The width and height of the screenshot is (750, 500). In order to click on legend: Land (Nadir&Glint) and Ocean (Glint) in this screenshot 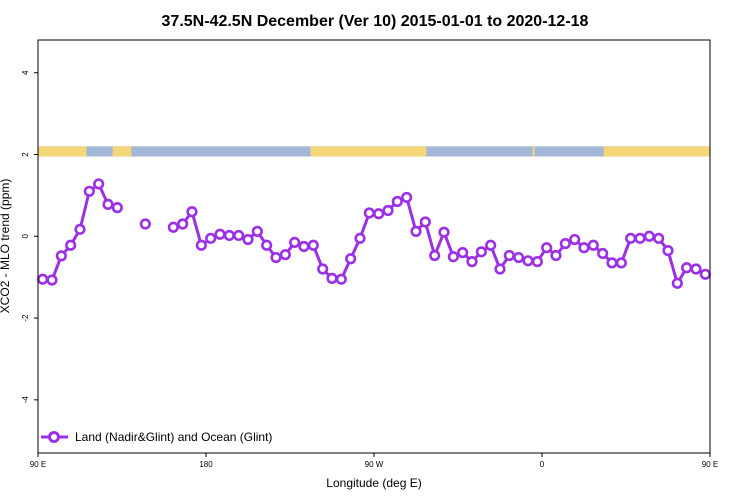, I will do `click(156, 437)`.